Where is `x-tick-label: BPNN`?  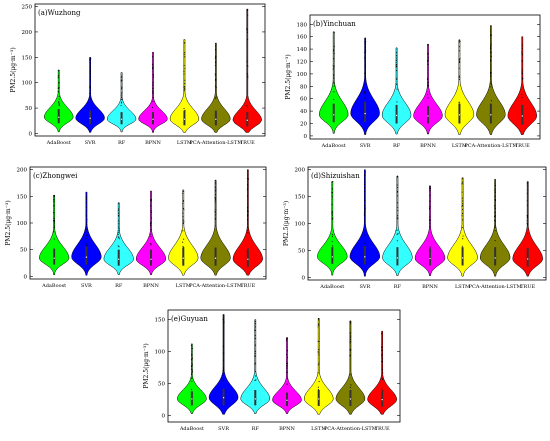 x-tick-label: BPNN is located at coordinates (287, 429).